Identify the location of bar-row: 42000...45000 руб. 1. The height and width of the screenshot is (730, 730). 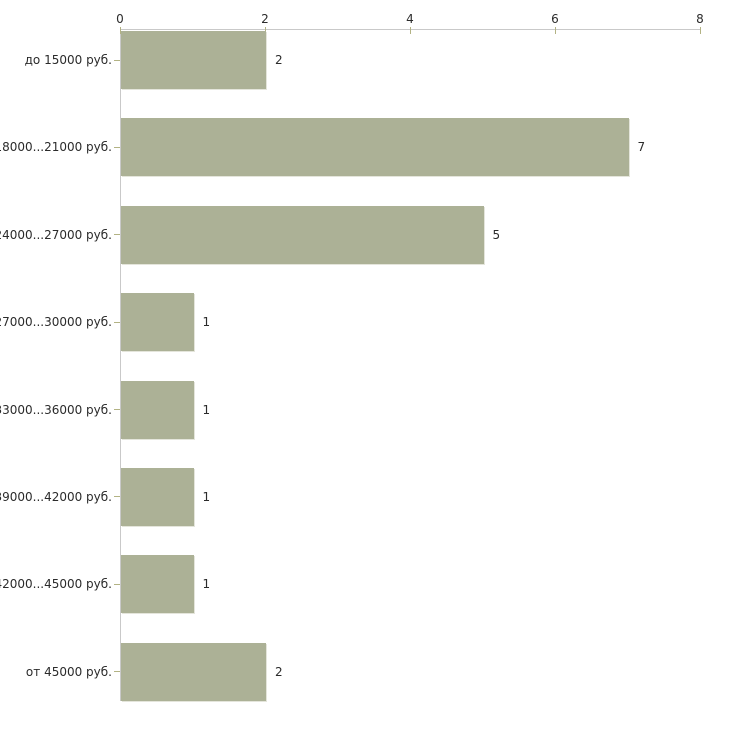
(365, 596).